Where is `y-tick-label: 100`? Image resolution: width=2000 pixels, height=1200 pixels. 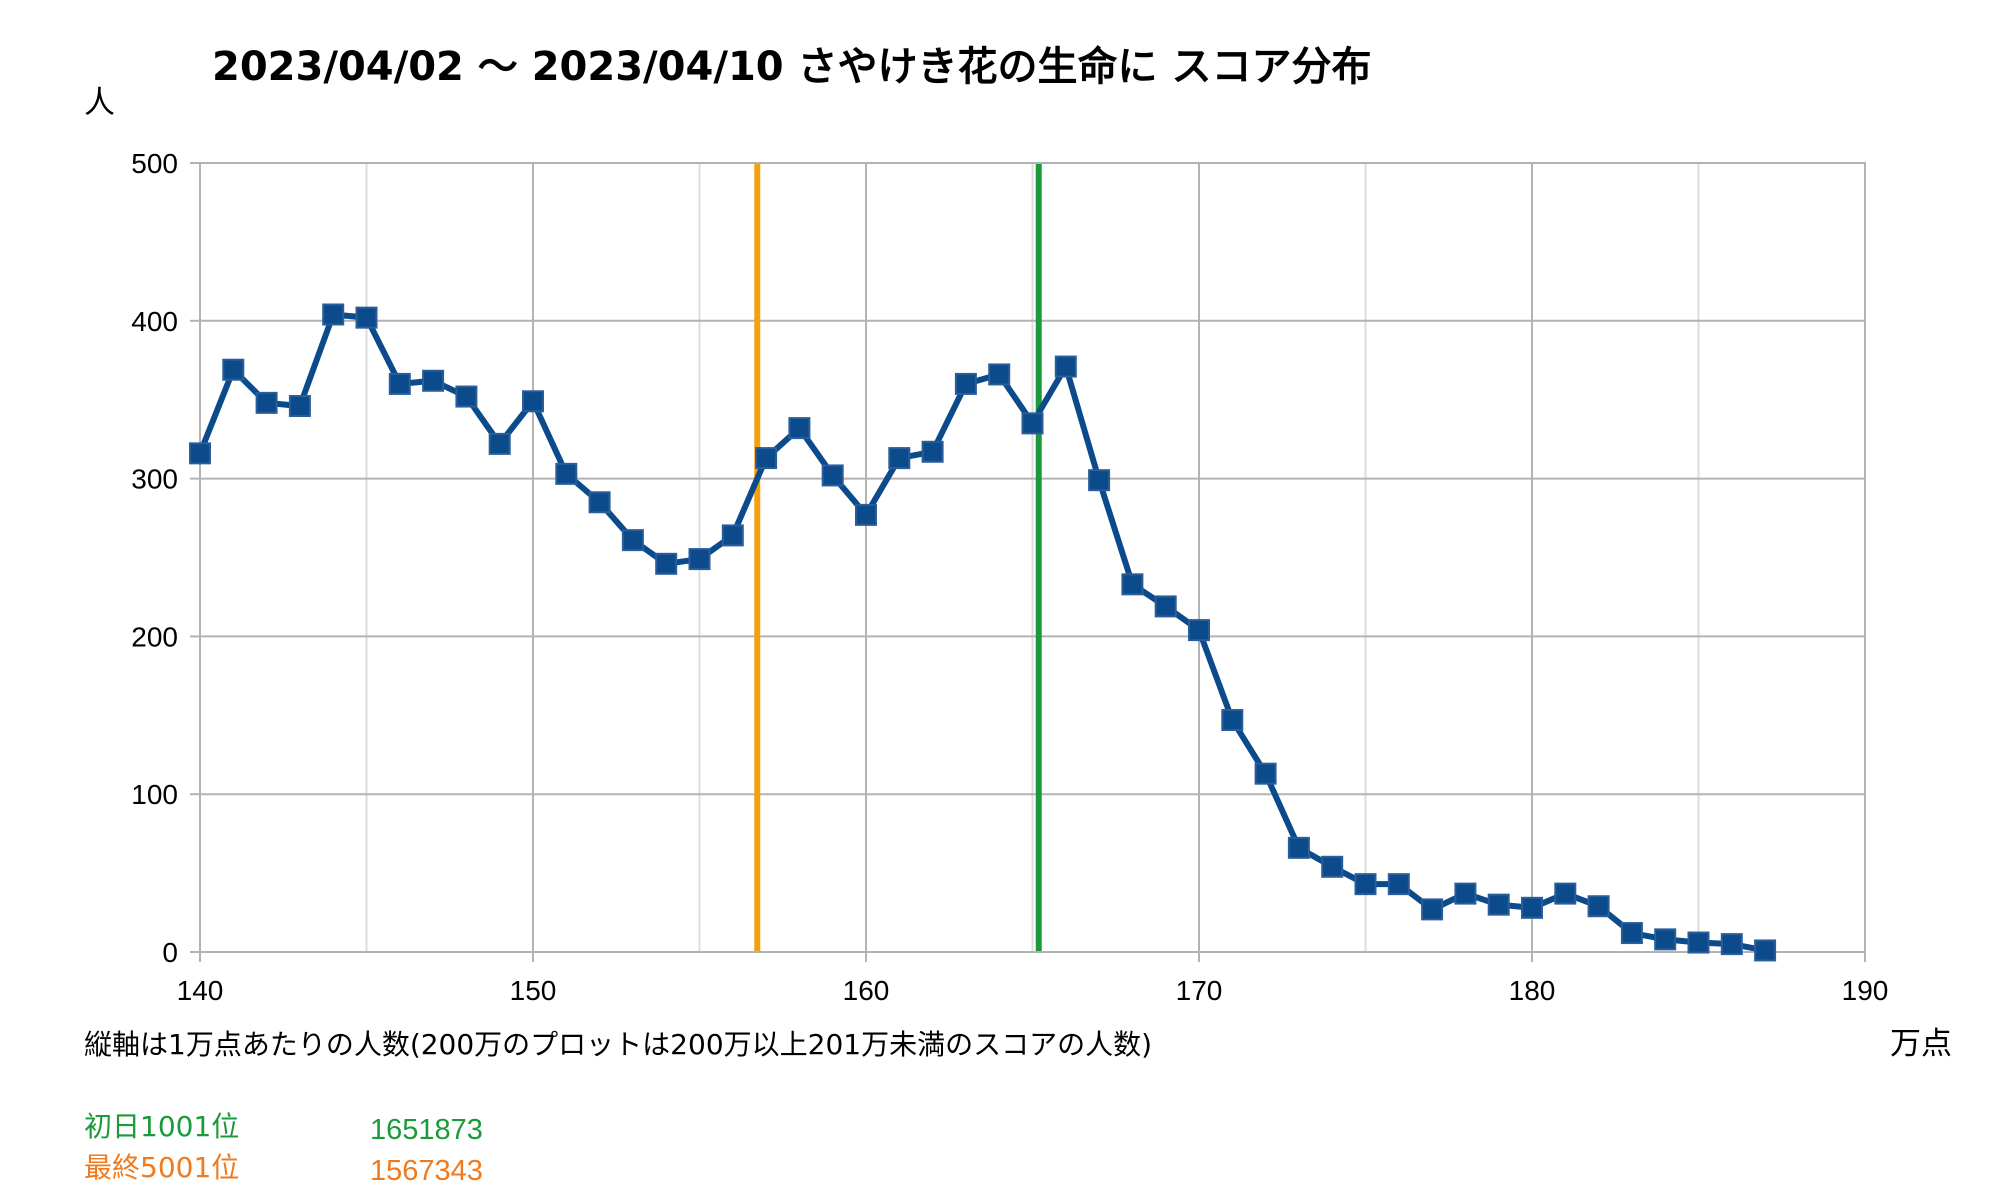 y-tick-label: 100 is located at coordinates (154, 794).